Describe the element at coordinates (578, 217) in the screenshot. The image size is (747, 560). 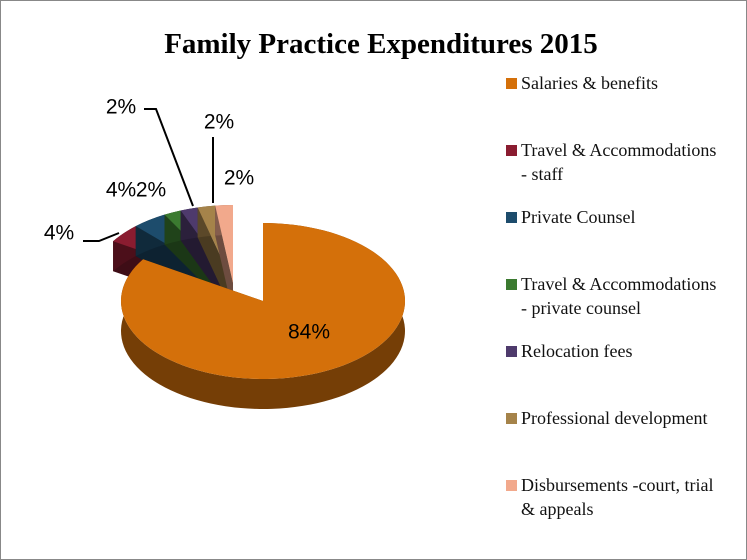
I see `legend-label: Private Counsel` at that location.